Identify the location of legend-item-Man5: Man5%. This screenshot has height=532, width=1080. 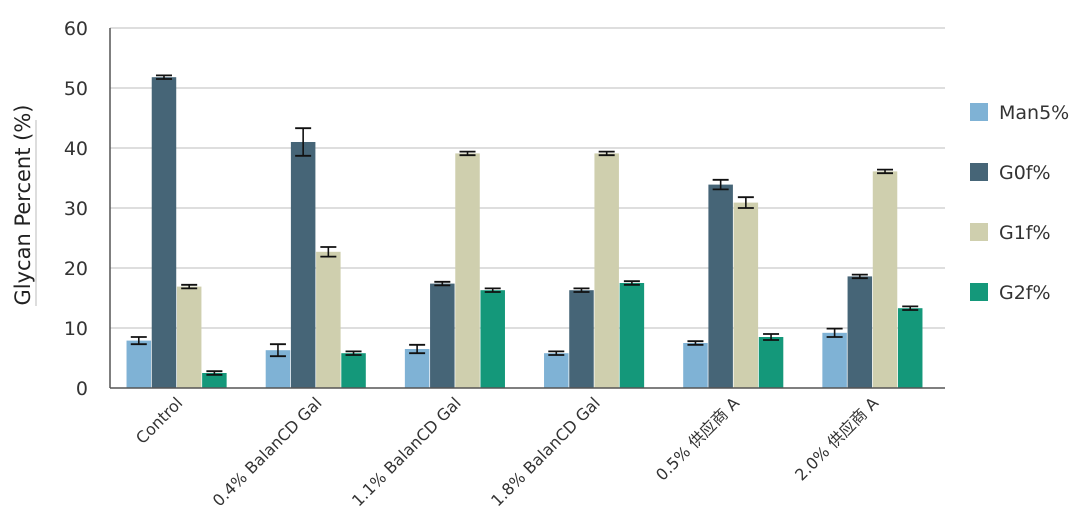
(1019, 113).